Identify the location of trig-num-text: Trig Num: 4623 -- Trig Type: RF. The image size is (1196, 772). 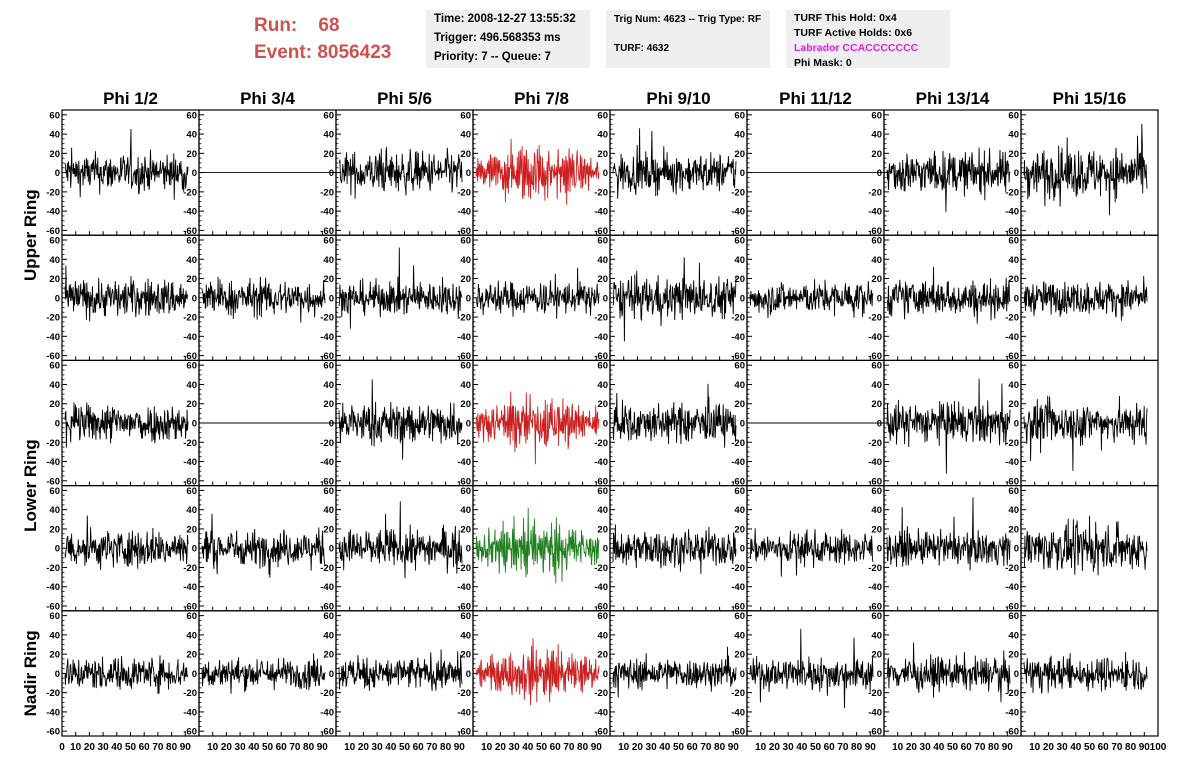
(688, 19).